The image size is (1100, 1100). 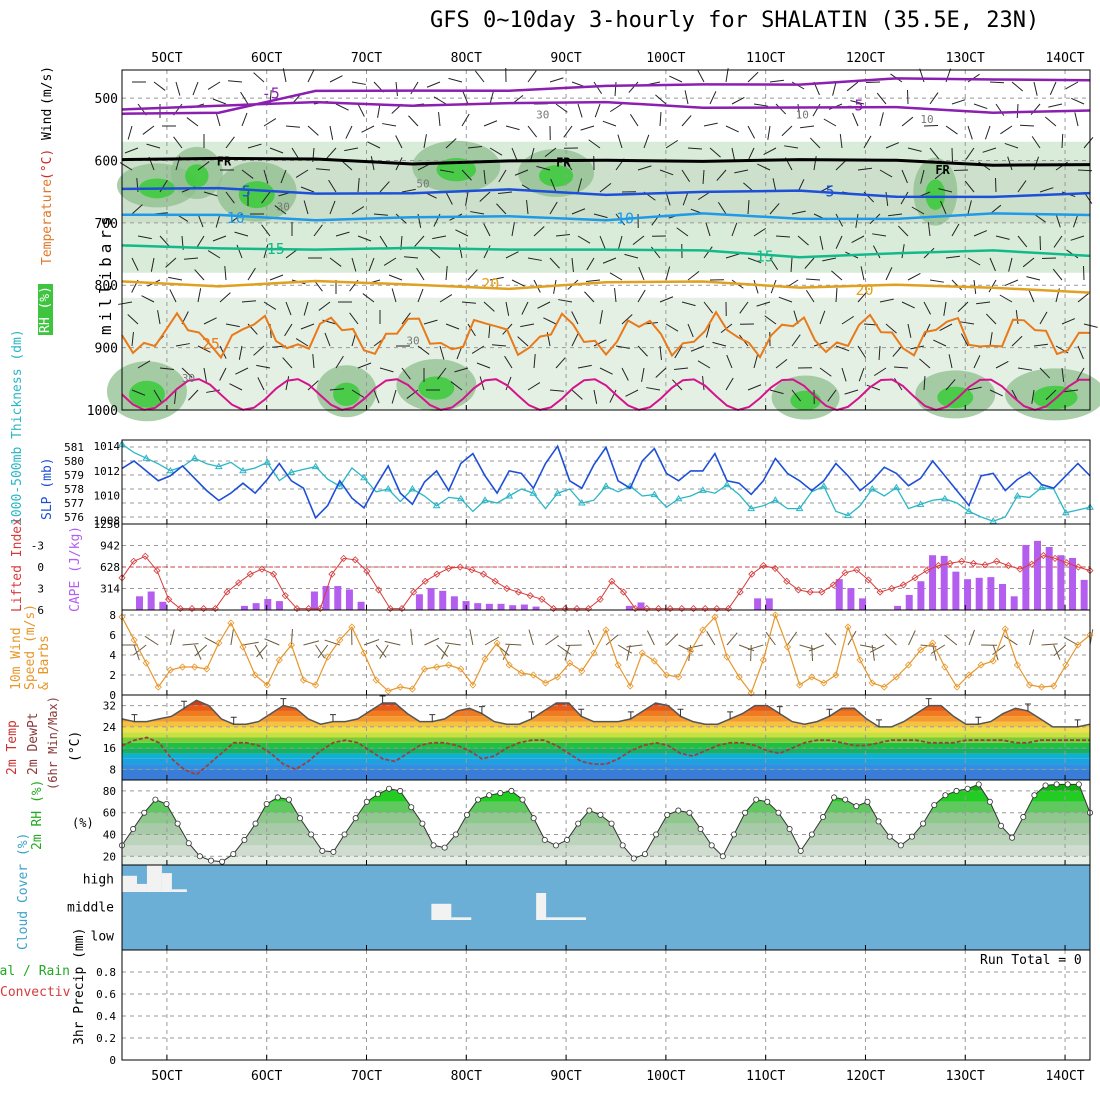 What do you see at coordinates (1064, 1076) in the screenshot?
I see `x-tick-label-bottom: 14OCT` at bounding box center [1064, 1076].